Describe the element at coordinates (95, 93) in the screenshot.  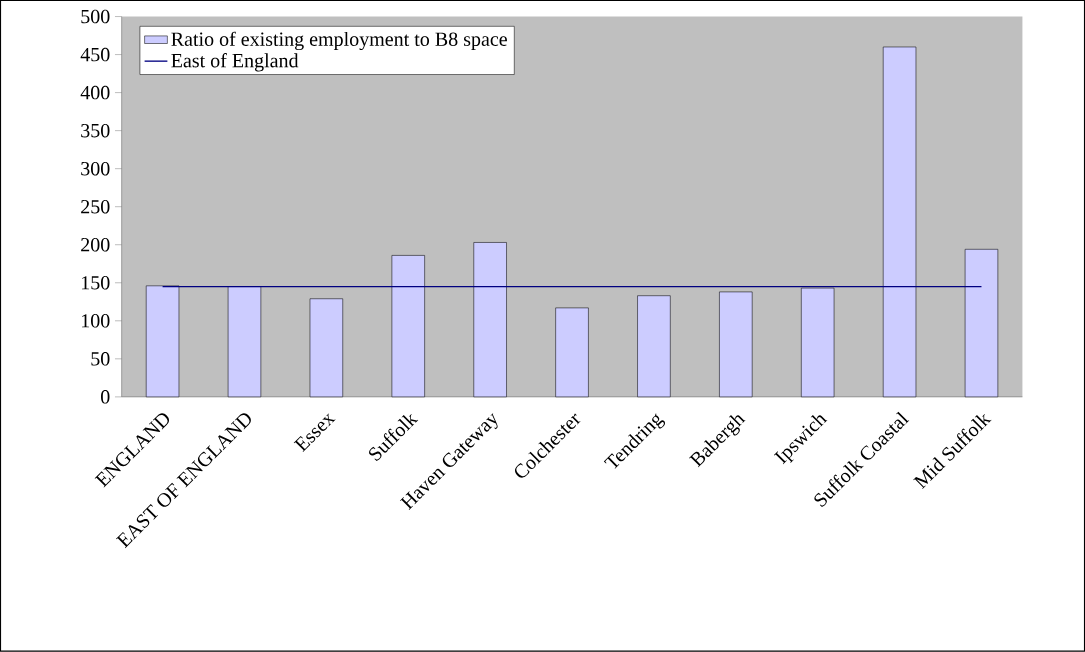
I see `y-tick-label: 400` at that location.